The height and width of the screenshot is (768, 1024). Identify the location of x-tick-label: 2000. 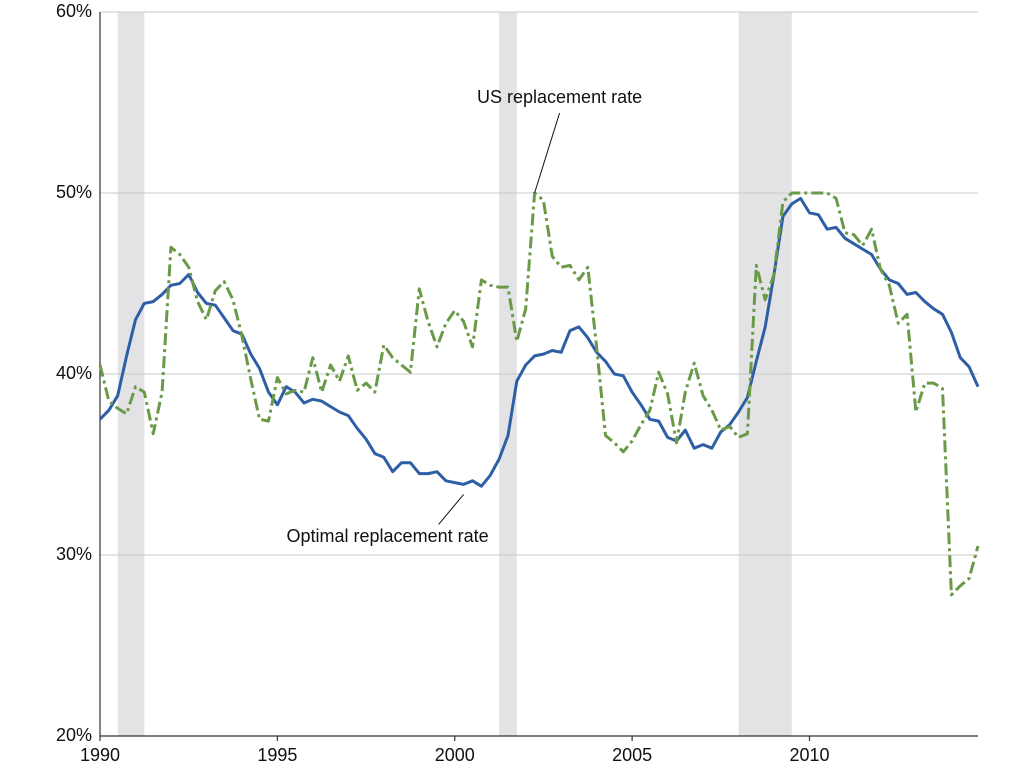
(455, 755).